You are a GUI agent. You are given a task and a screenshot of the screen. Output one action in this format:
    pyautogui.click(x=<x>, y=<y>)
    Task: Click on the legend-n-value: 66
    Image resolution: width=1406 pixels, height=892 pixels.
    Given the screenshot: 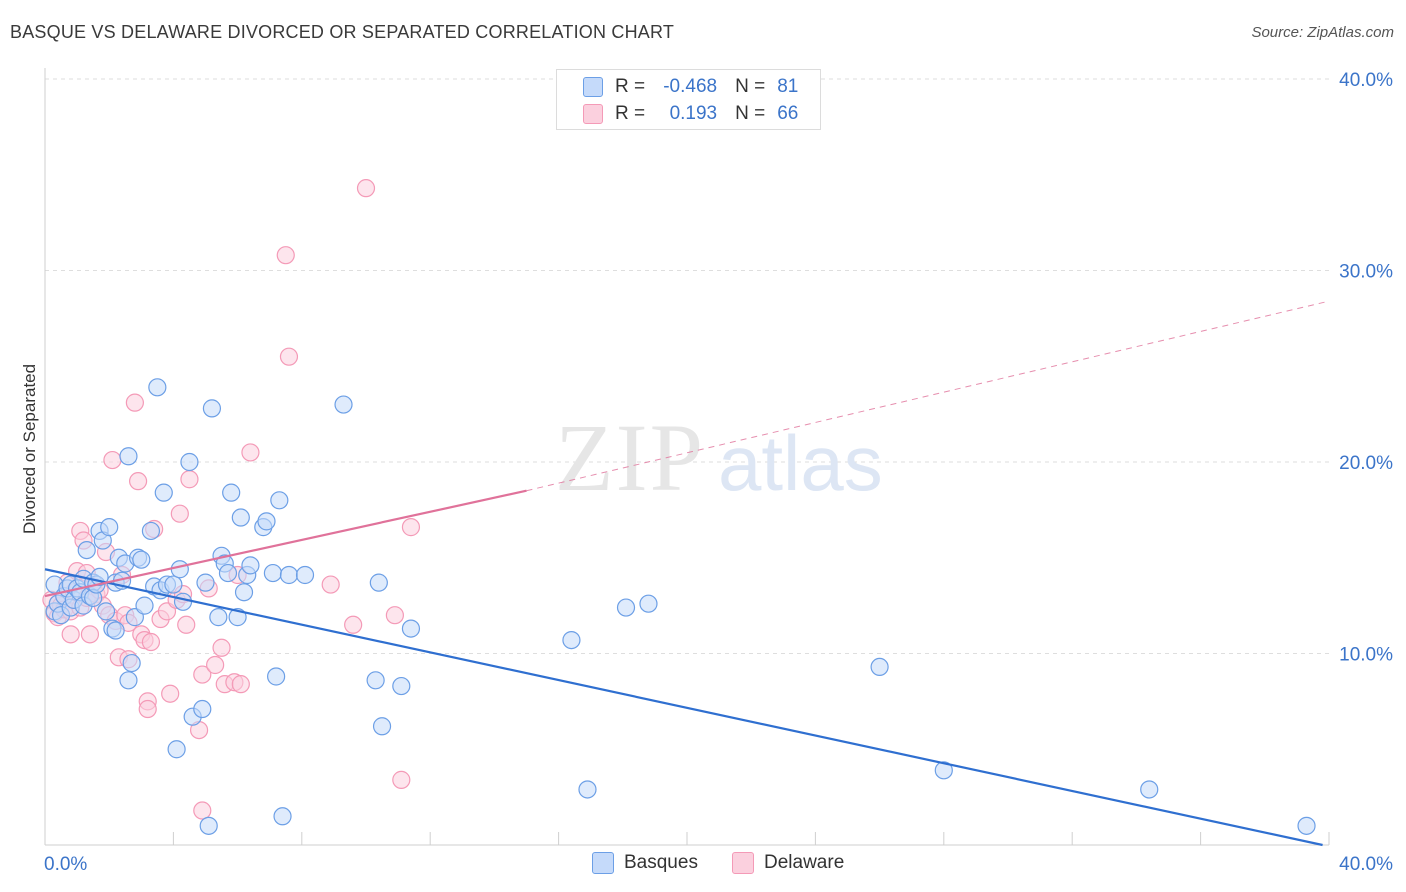 What is the action you would take?
    pyautogui.click(x=788, y=113)
    